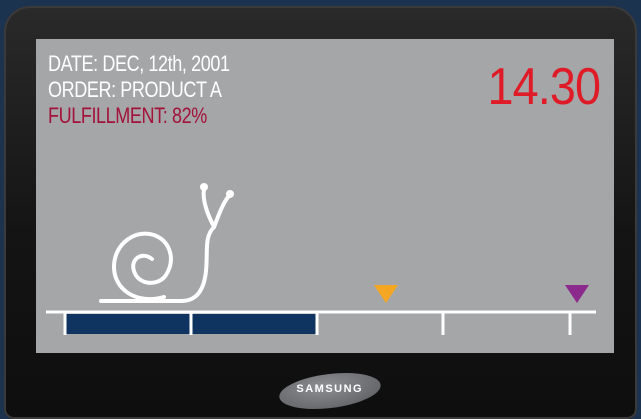 The width and height of the screenshot is (641, 419). What do you see at coordinates (544, 87) in the screenshot?
I see `counter-display: 14.30` at bounding box center [544, 87].